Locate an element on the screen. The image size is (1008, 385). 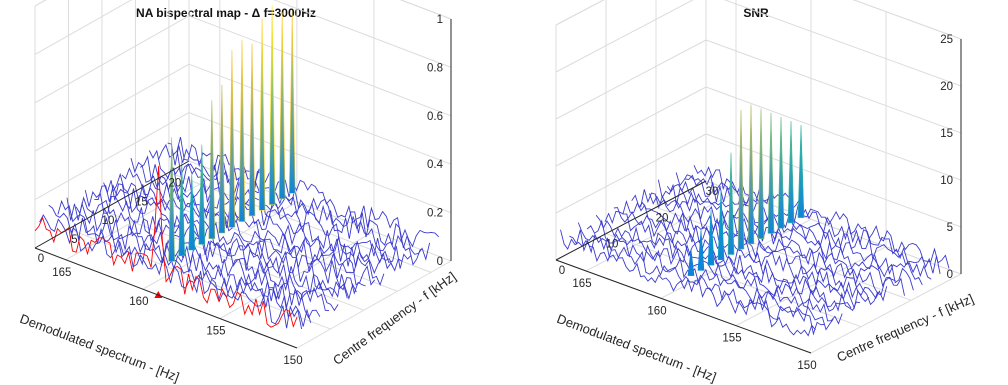
chart-title: SNR is located at coordinates (756, 13).